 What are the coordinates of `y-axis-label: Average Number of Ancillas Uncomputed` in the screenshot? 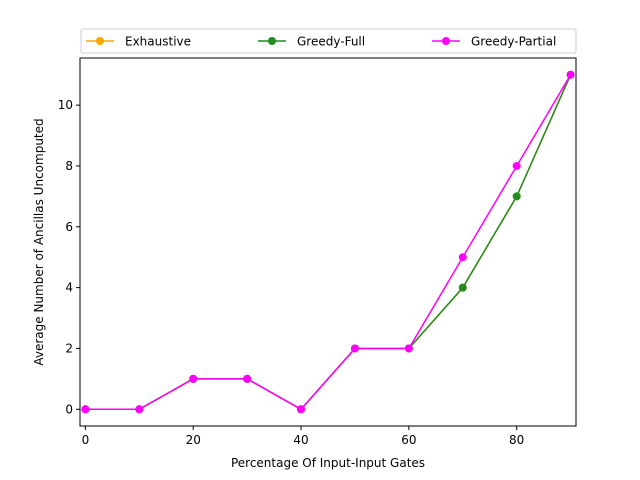 It's located at (39, 241).